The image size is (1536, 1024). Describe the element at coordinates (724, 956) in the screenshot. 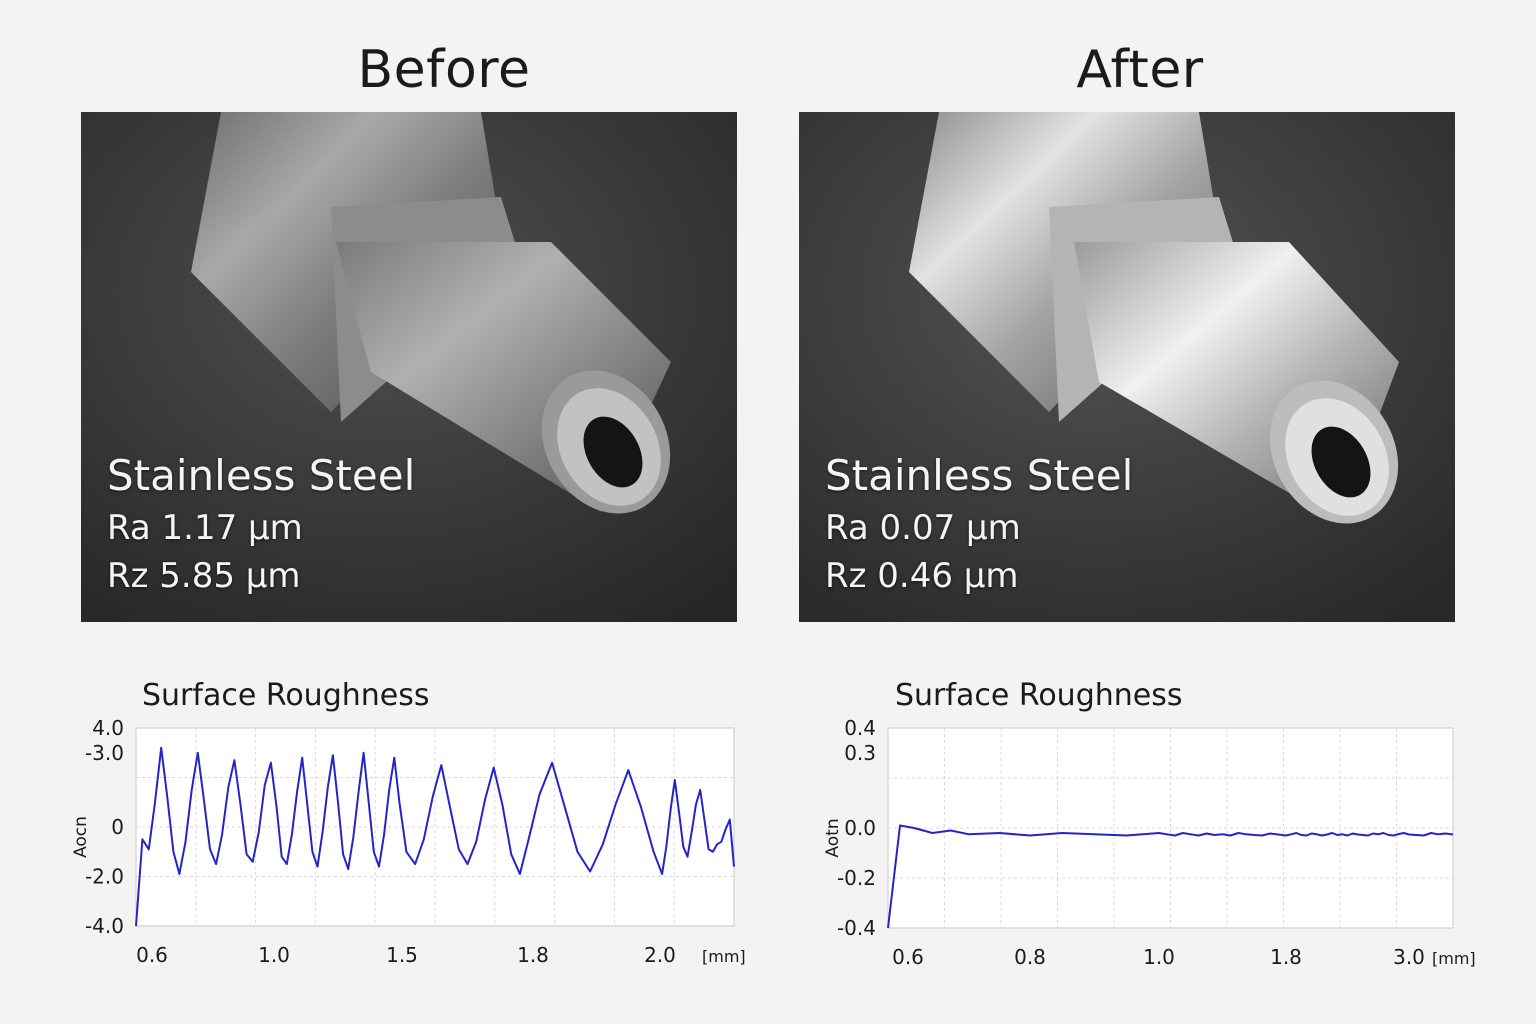

I see `before-x-unit-label: [mm]` at that location.